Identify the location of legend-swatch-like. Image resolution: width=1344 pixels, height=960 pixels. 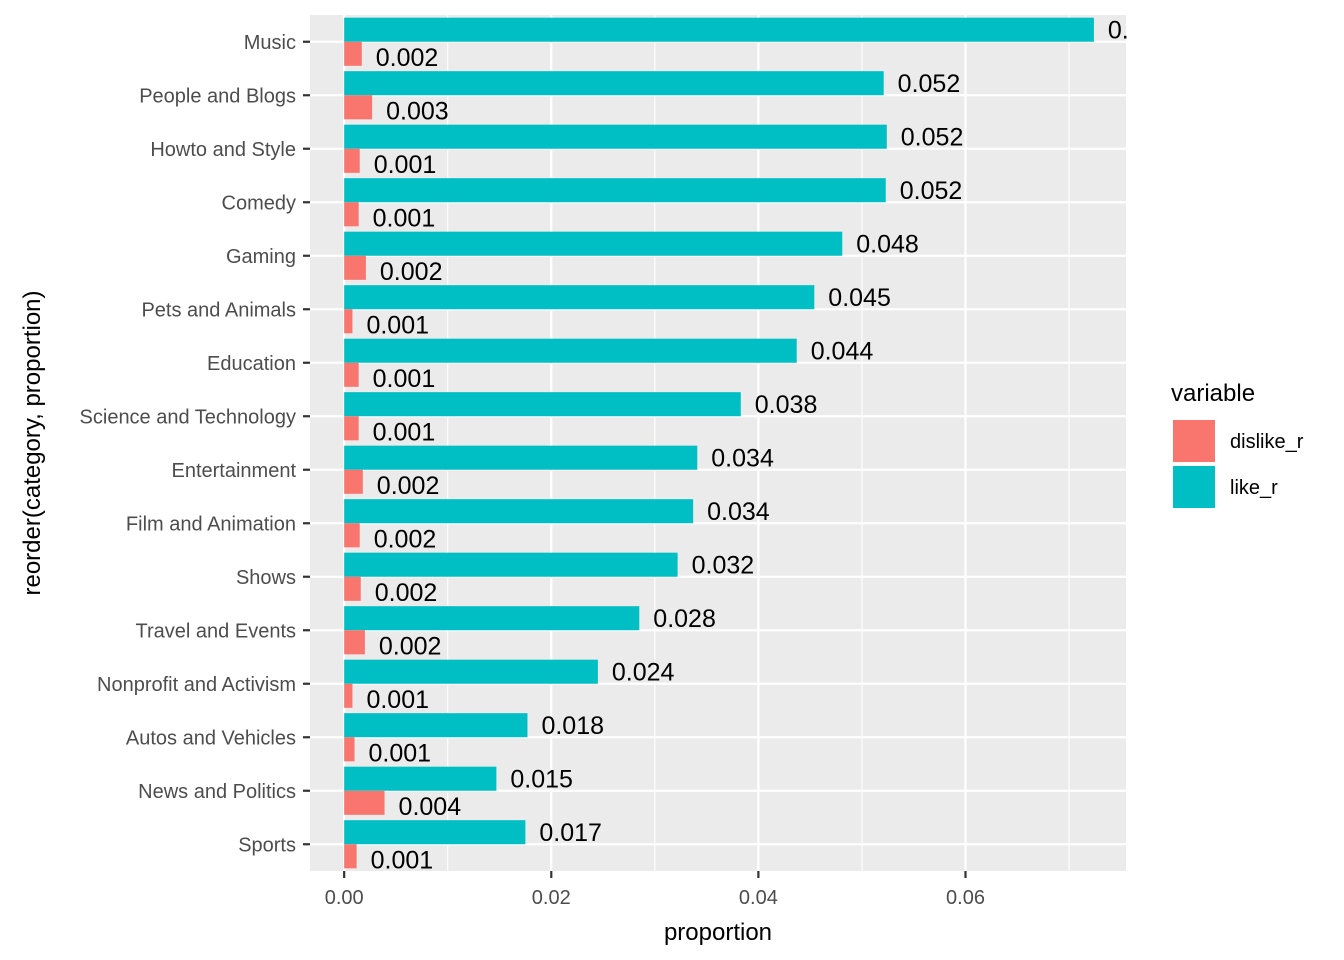
(1194, 487).